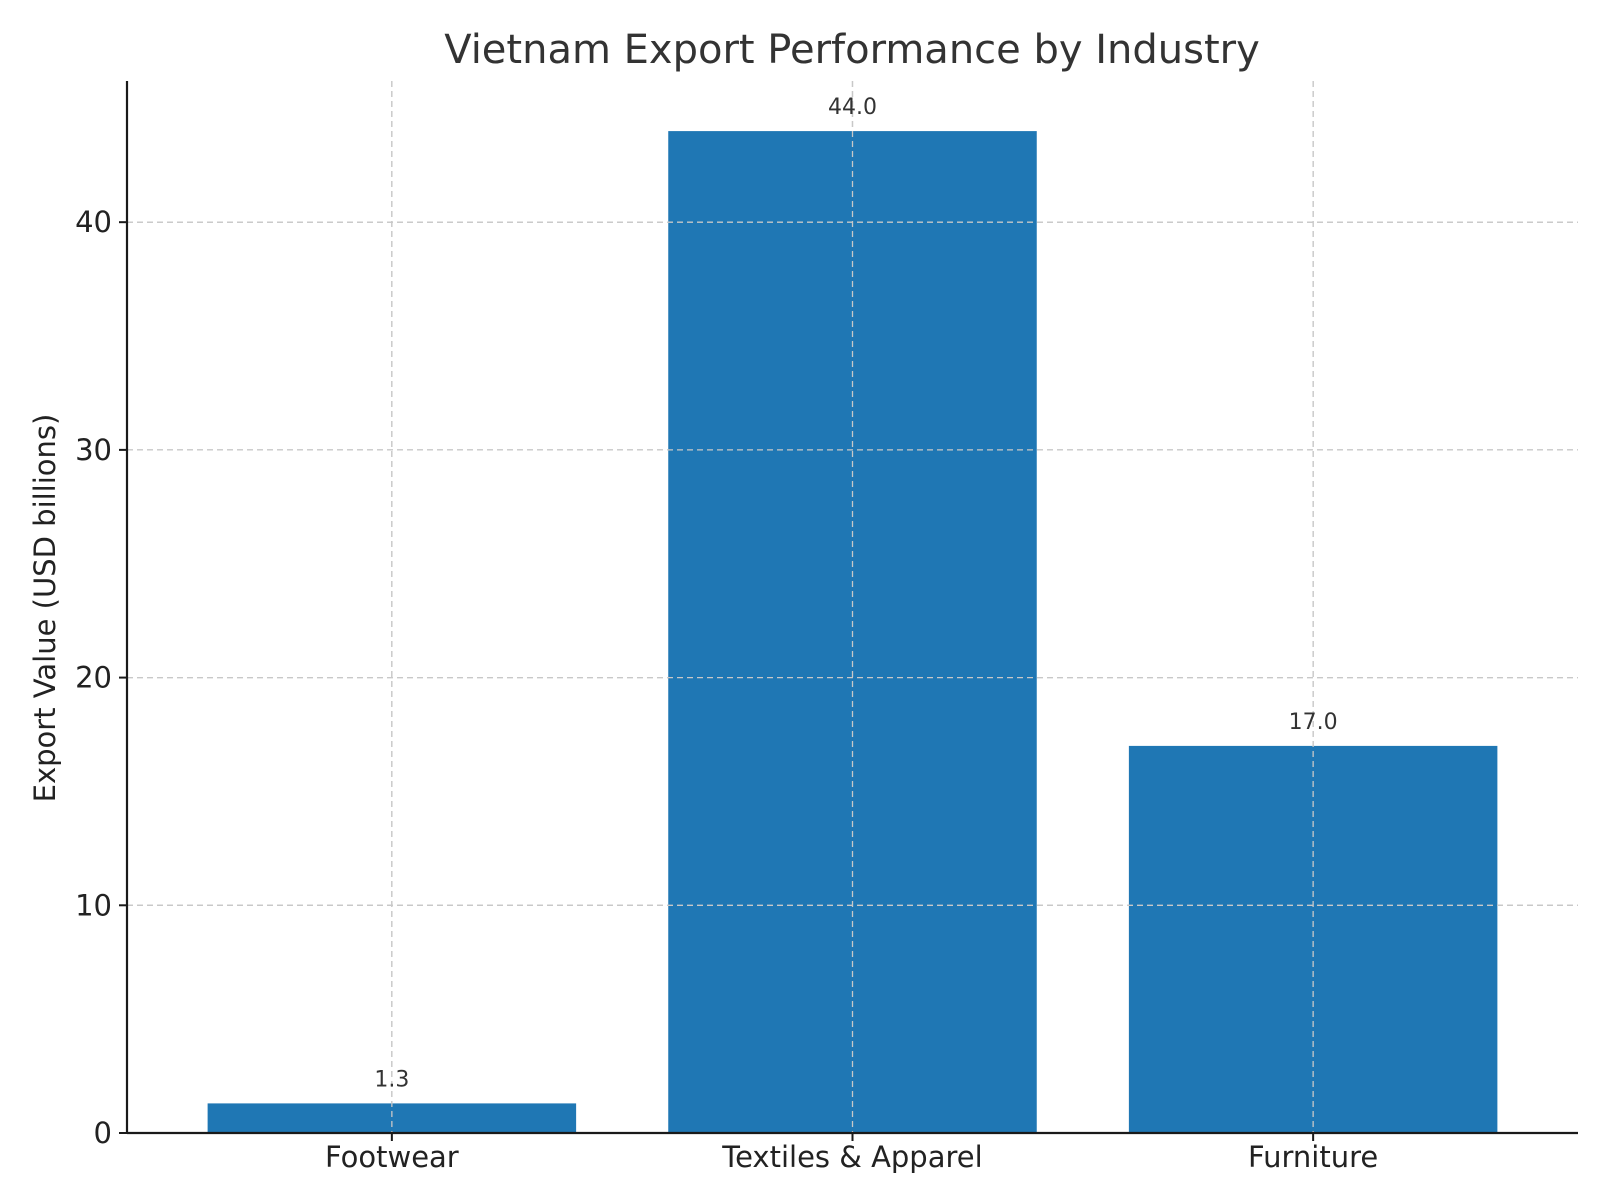 This screenshot has width=1600, height=1200. What do you see at coordinates (93, 678) in the screenshot?
I see `y-tick-label: 20` at bounding box center [93, 678].